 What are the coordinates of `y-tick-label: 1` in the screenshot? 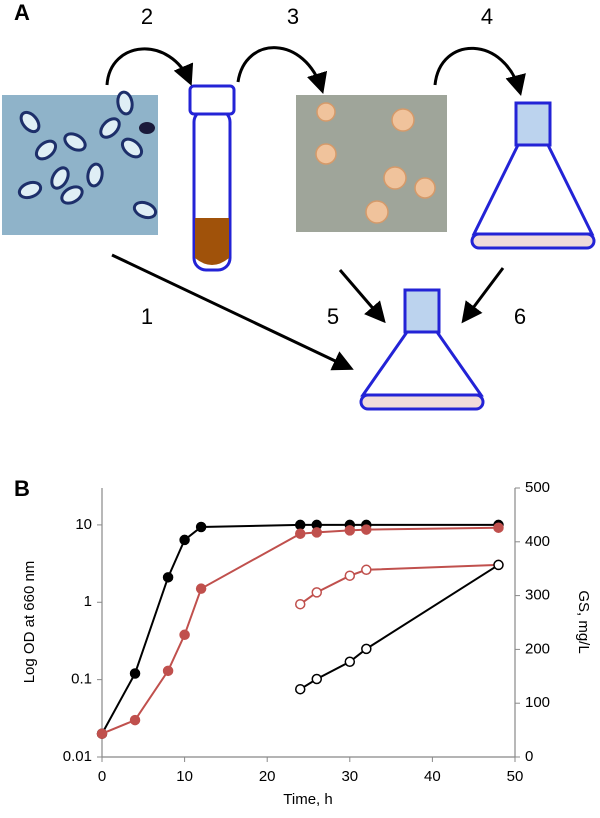 It's located at (88, 601).